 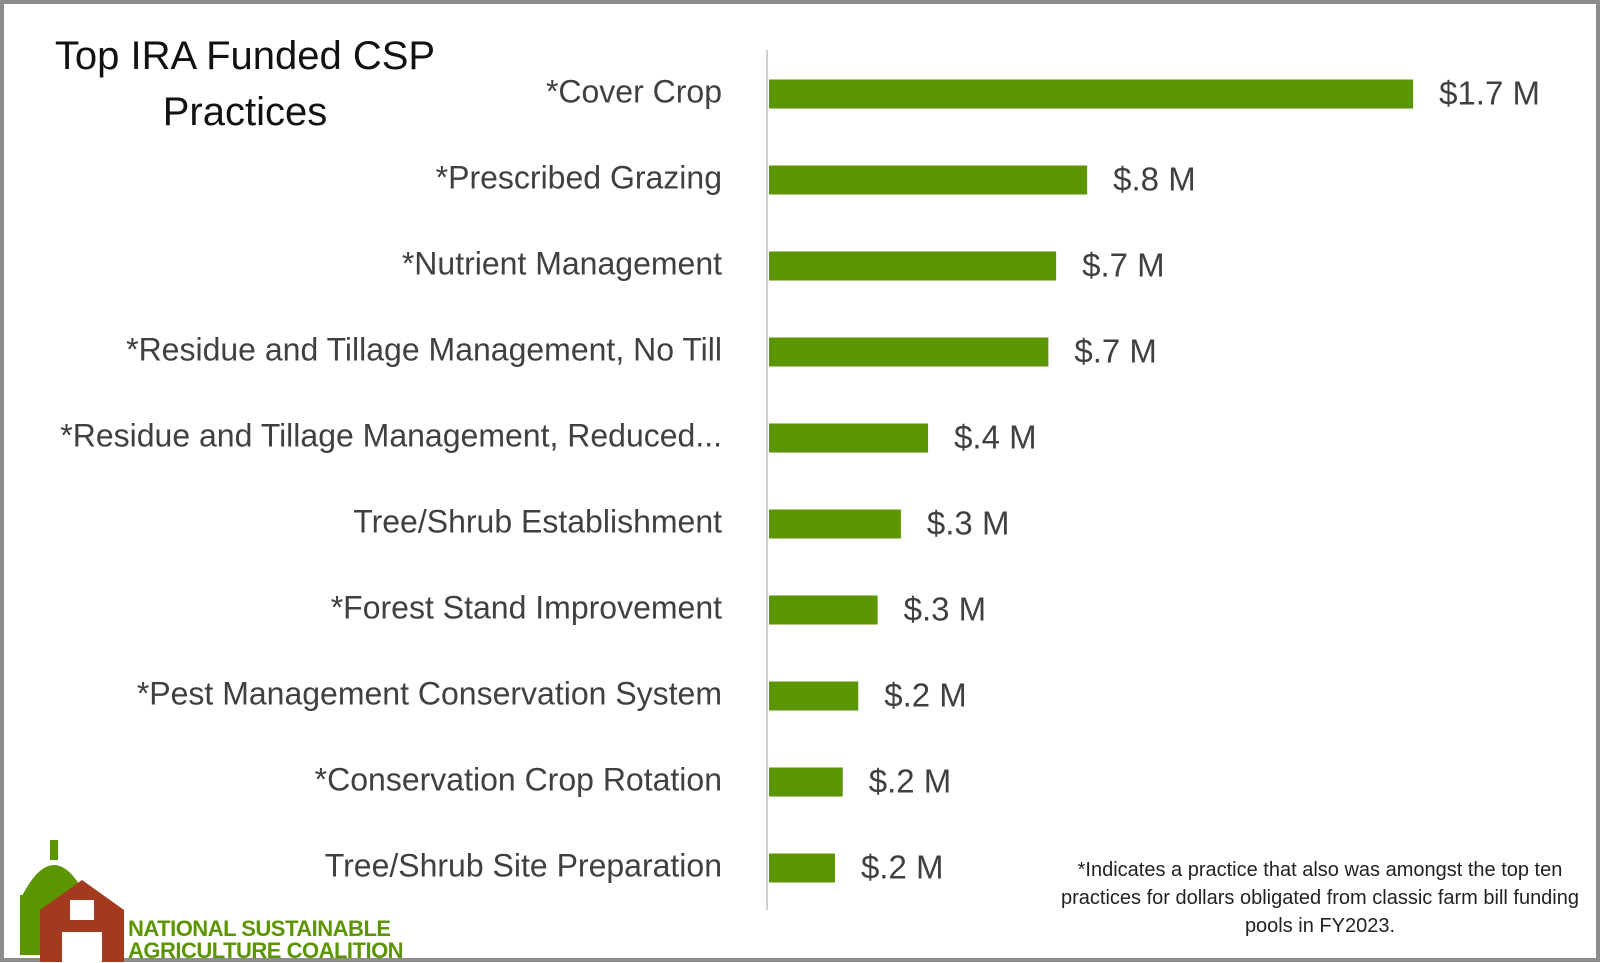 I want to click on category-label: Tree/Shrub Site Preparation, so click(x=523, y=865).